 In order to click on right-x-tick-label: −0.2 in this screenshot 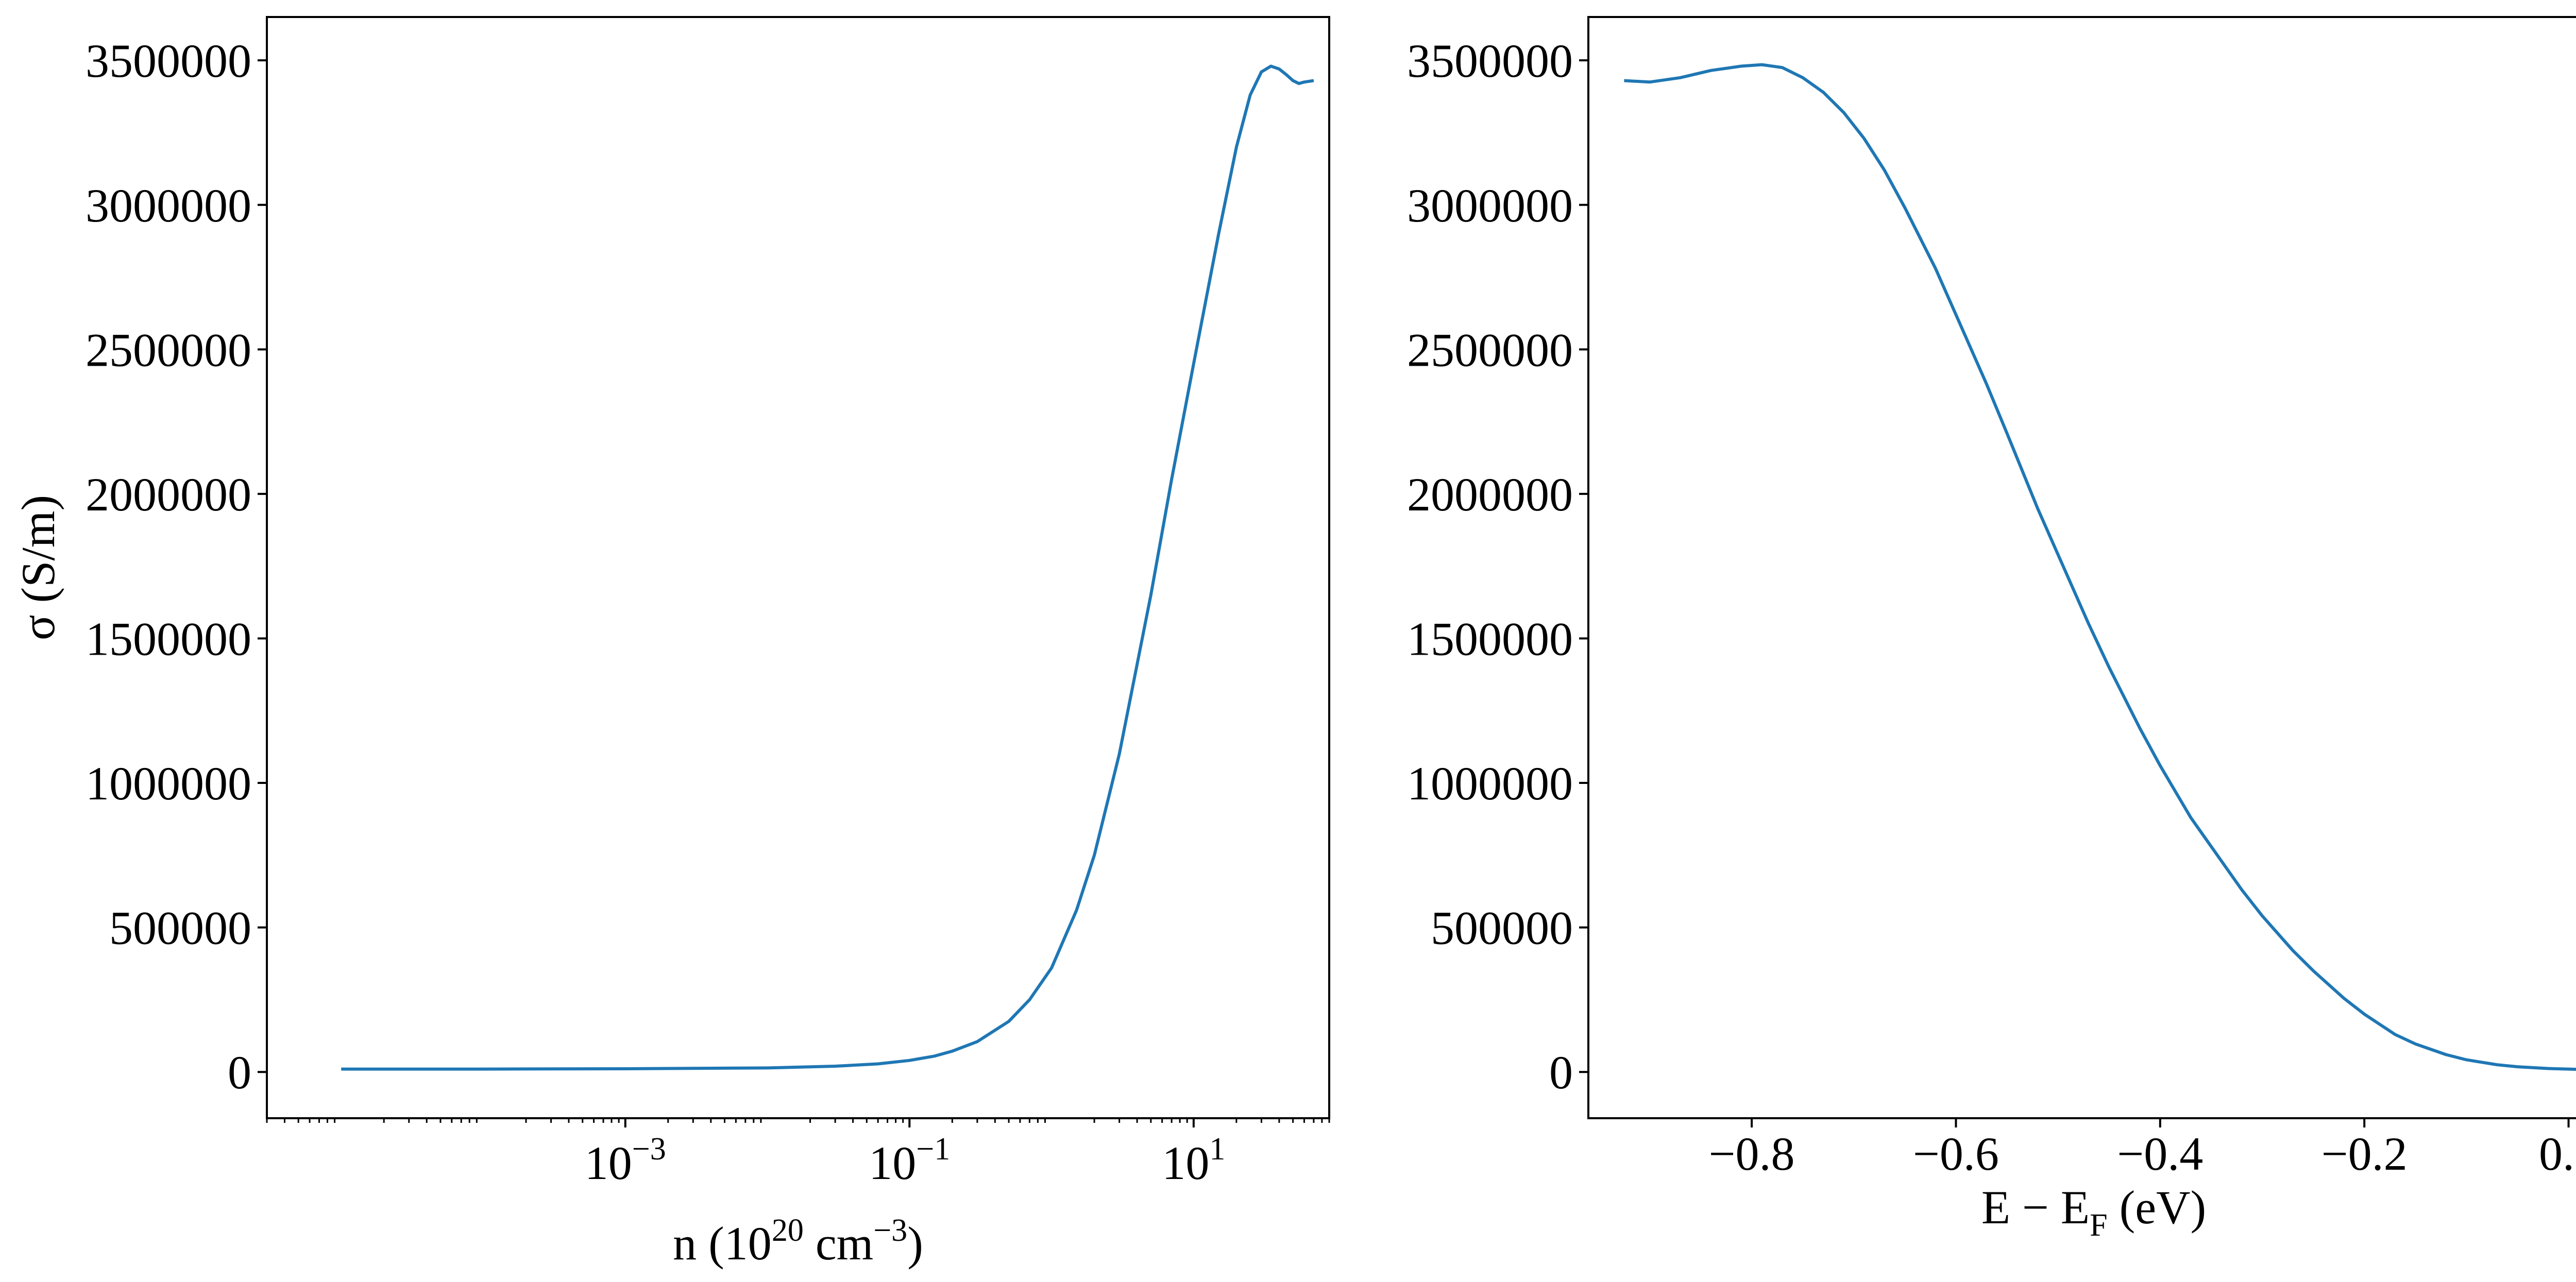, I will do `click(2365, 1153)`.